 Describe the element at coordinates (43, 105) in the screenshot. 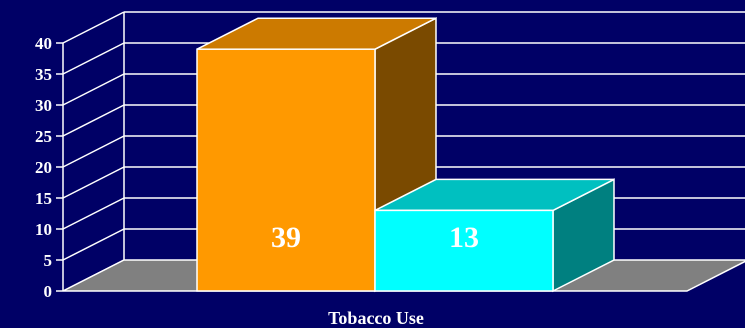

I see `y-tick-label: 30` at that location.